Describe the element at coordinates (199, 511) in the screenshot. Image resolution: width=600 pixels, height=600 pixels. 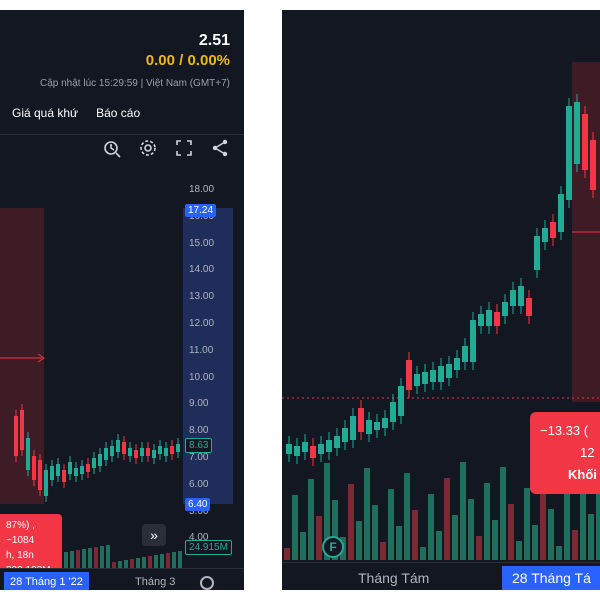
I see `price-tick: 5.00` at that location.